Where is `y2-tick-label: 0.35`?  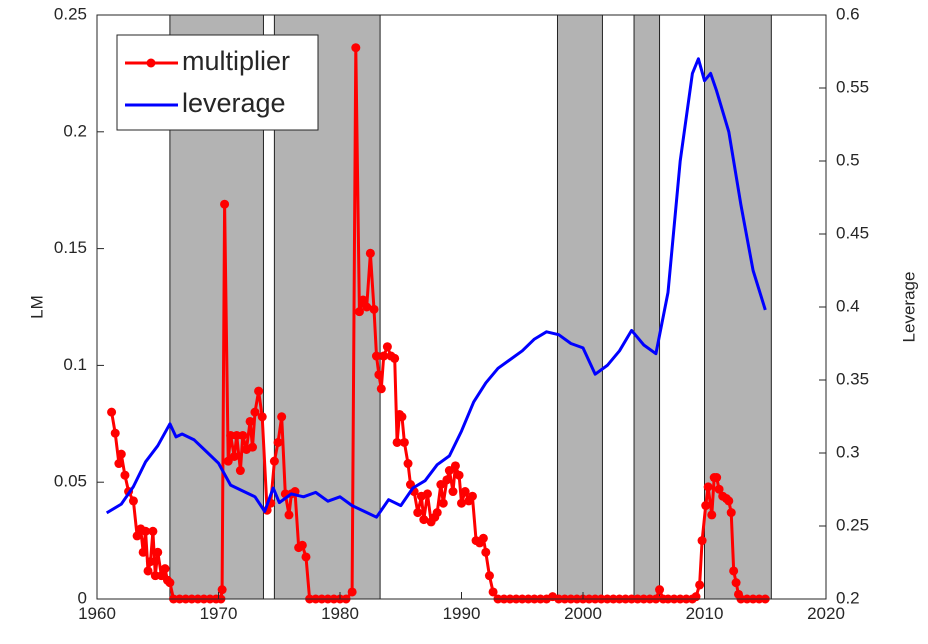 y2-tick-label: 0.35 is located at coordinates (852, 378).